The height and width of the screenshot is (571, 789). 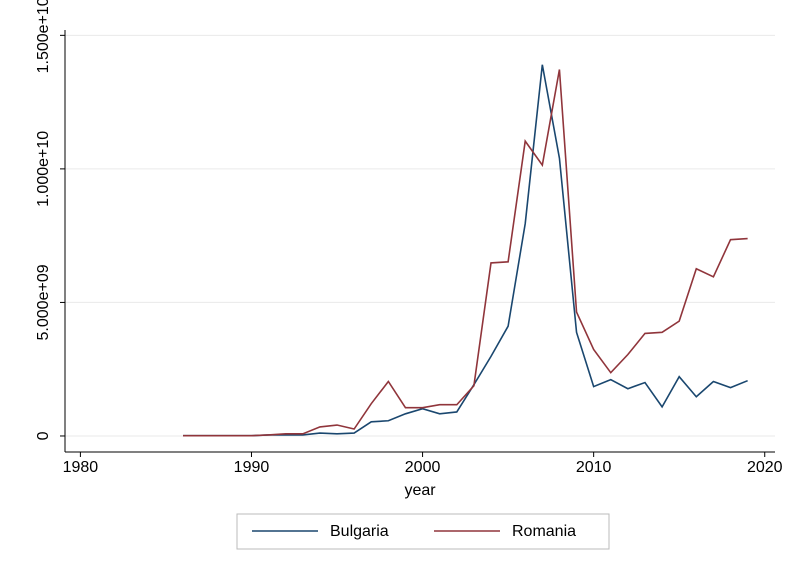 I want to click on y-tick-label: 5.000e+09, so click(x=43, y=302).